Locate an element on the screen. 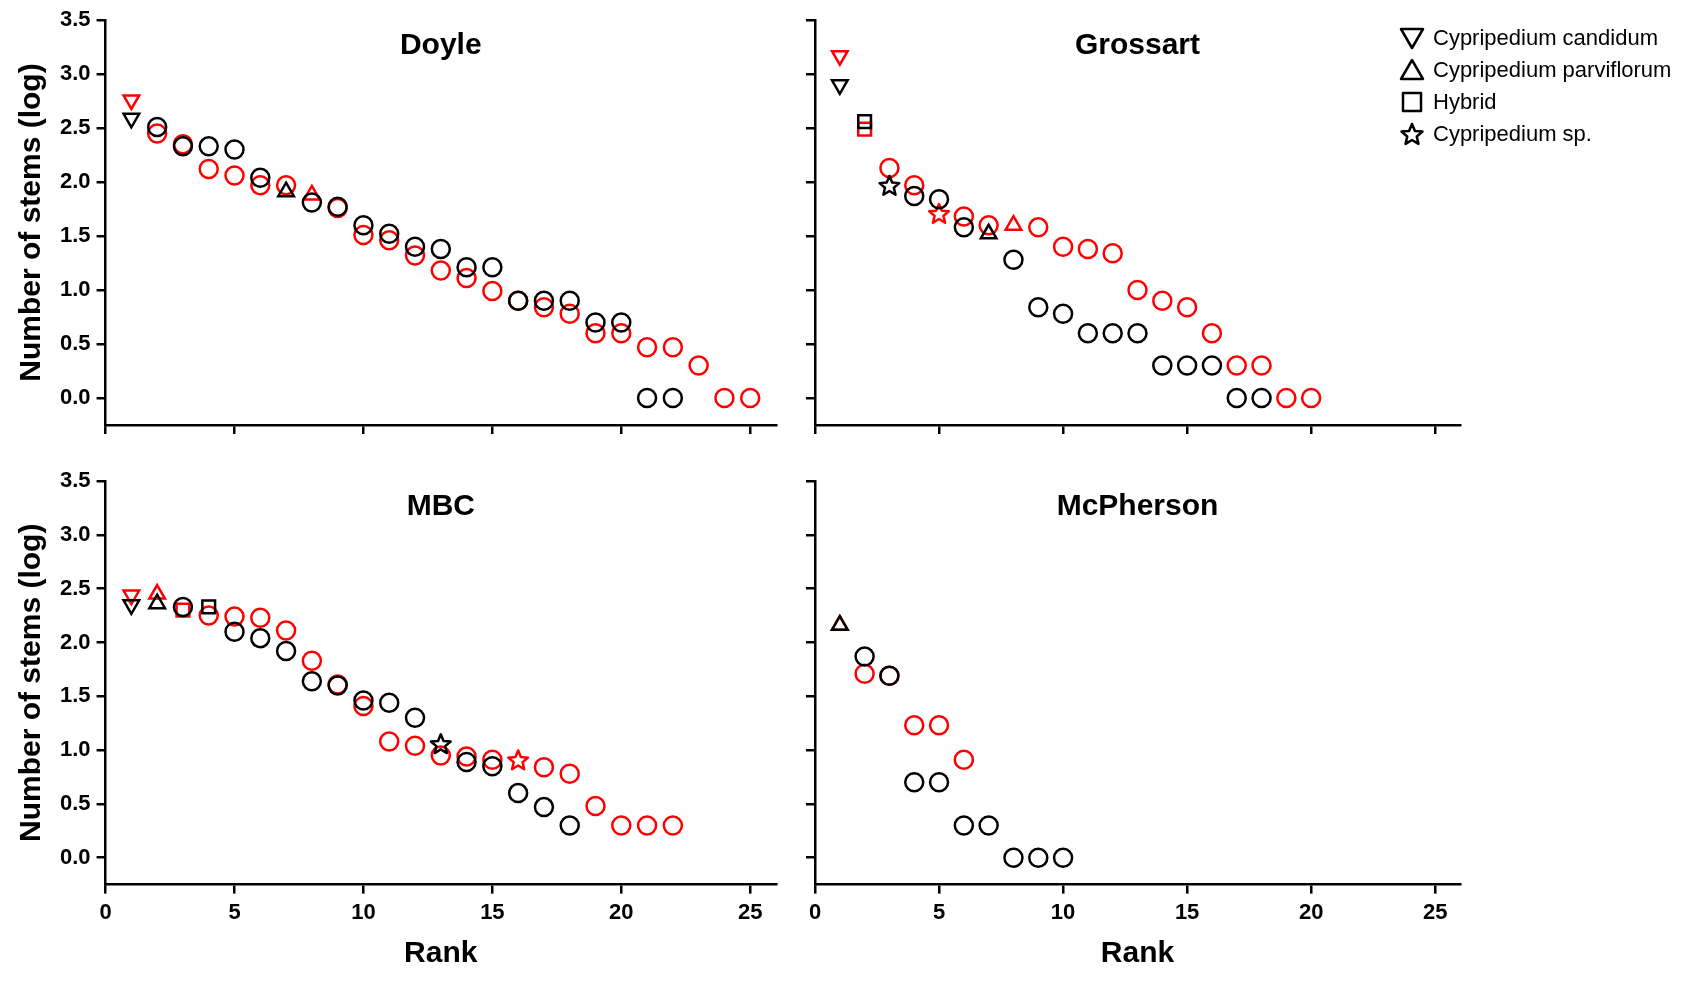 The height and width of the screenshot is (988, 1705). chart-title: MBC is located at coordinates (440, 505).